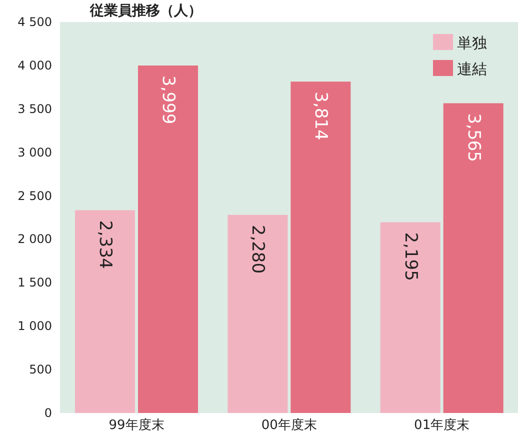  I want to click on legend-label: 単独, so click(472, 43).